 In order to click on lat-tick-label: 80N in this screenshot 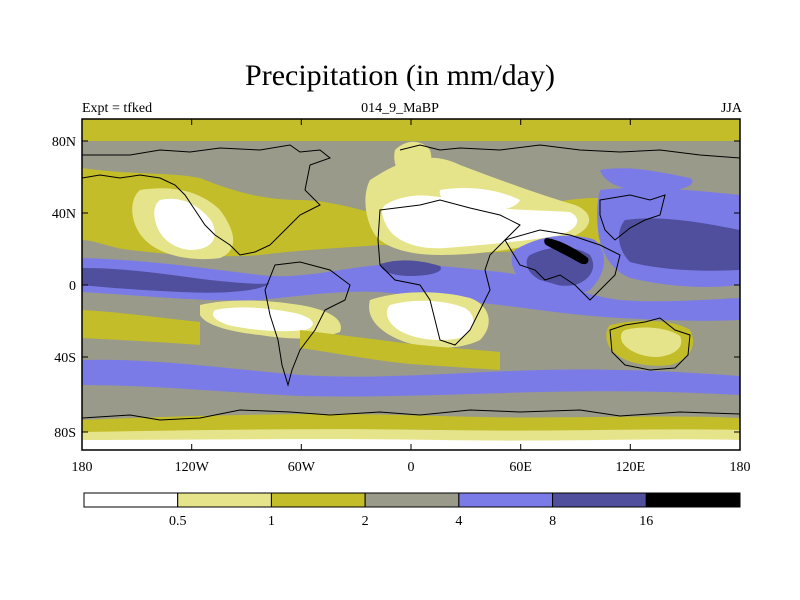, I will do `click(64, 142)`.